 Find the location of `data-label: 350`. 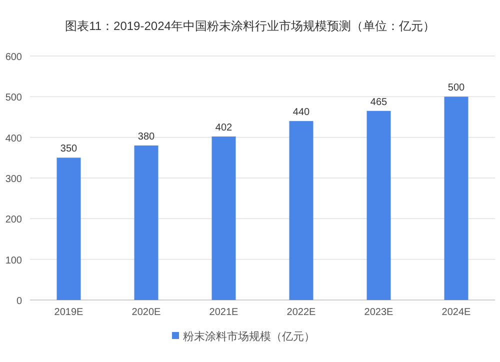

data-label: 350 is located at coordinates (69, 149).